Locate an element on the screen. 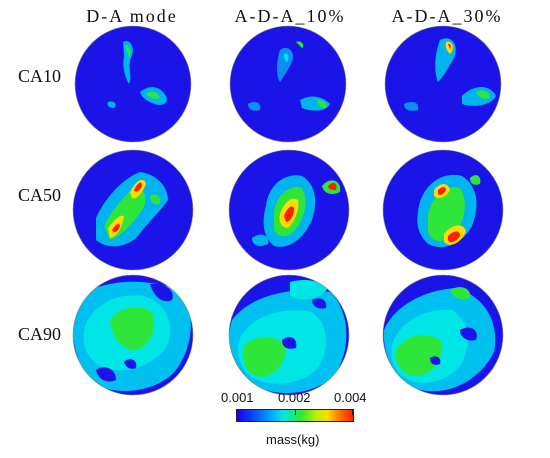 Image resolution: width=550 pixels, height=458 pixels. legend-tick-min: 0.001 is located at coordinates (237, 397).